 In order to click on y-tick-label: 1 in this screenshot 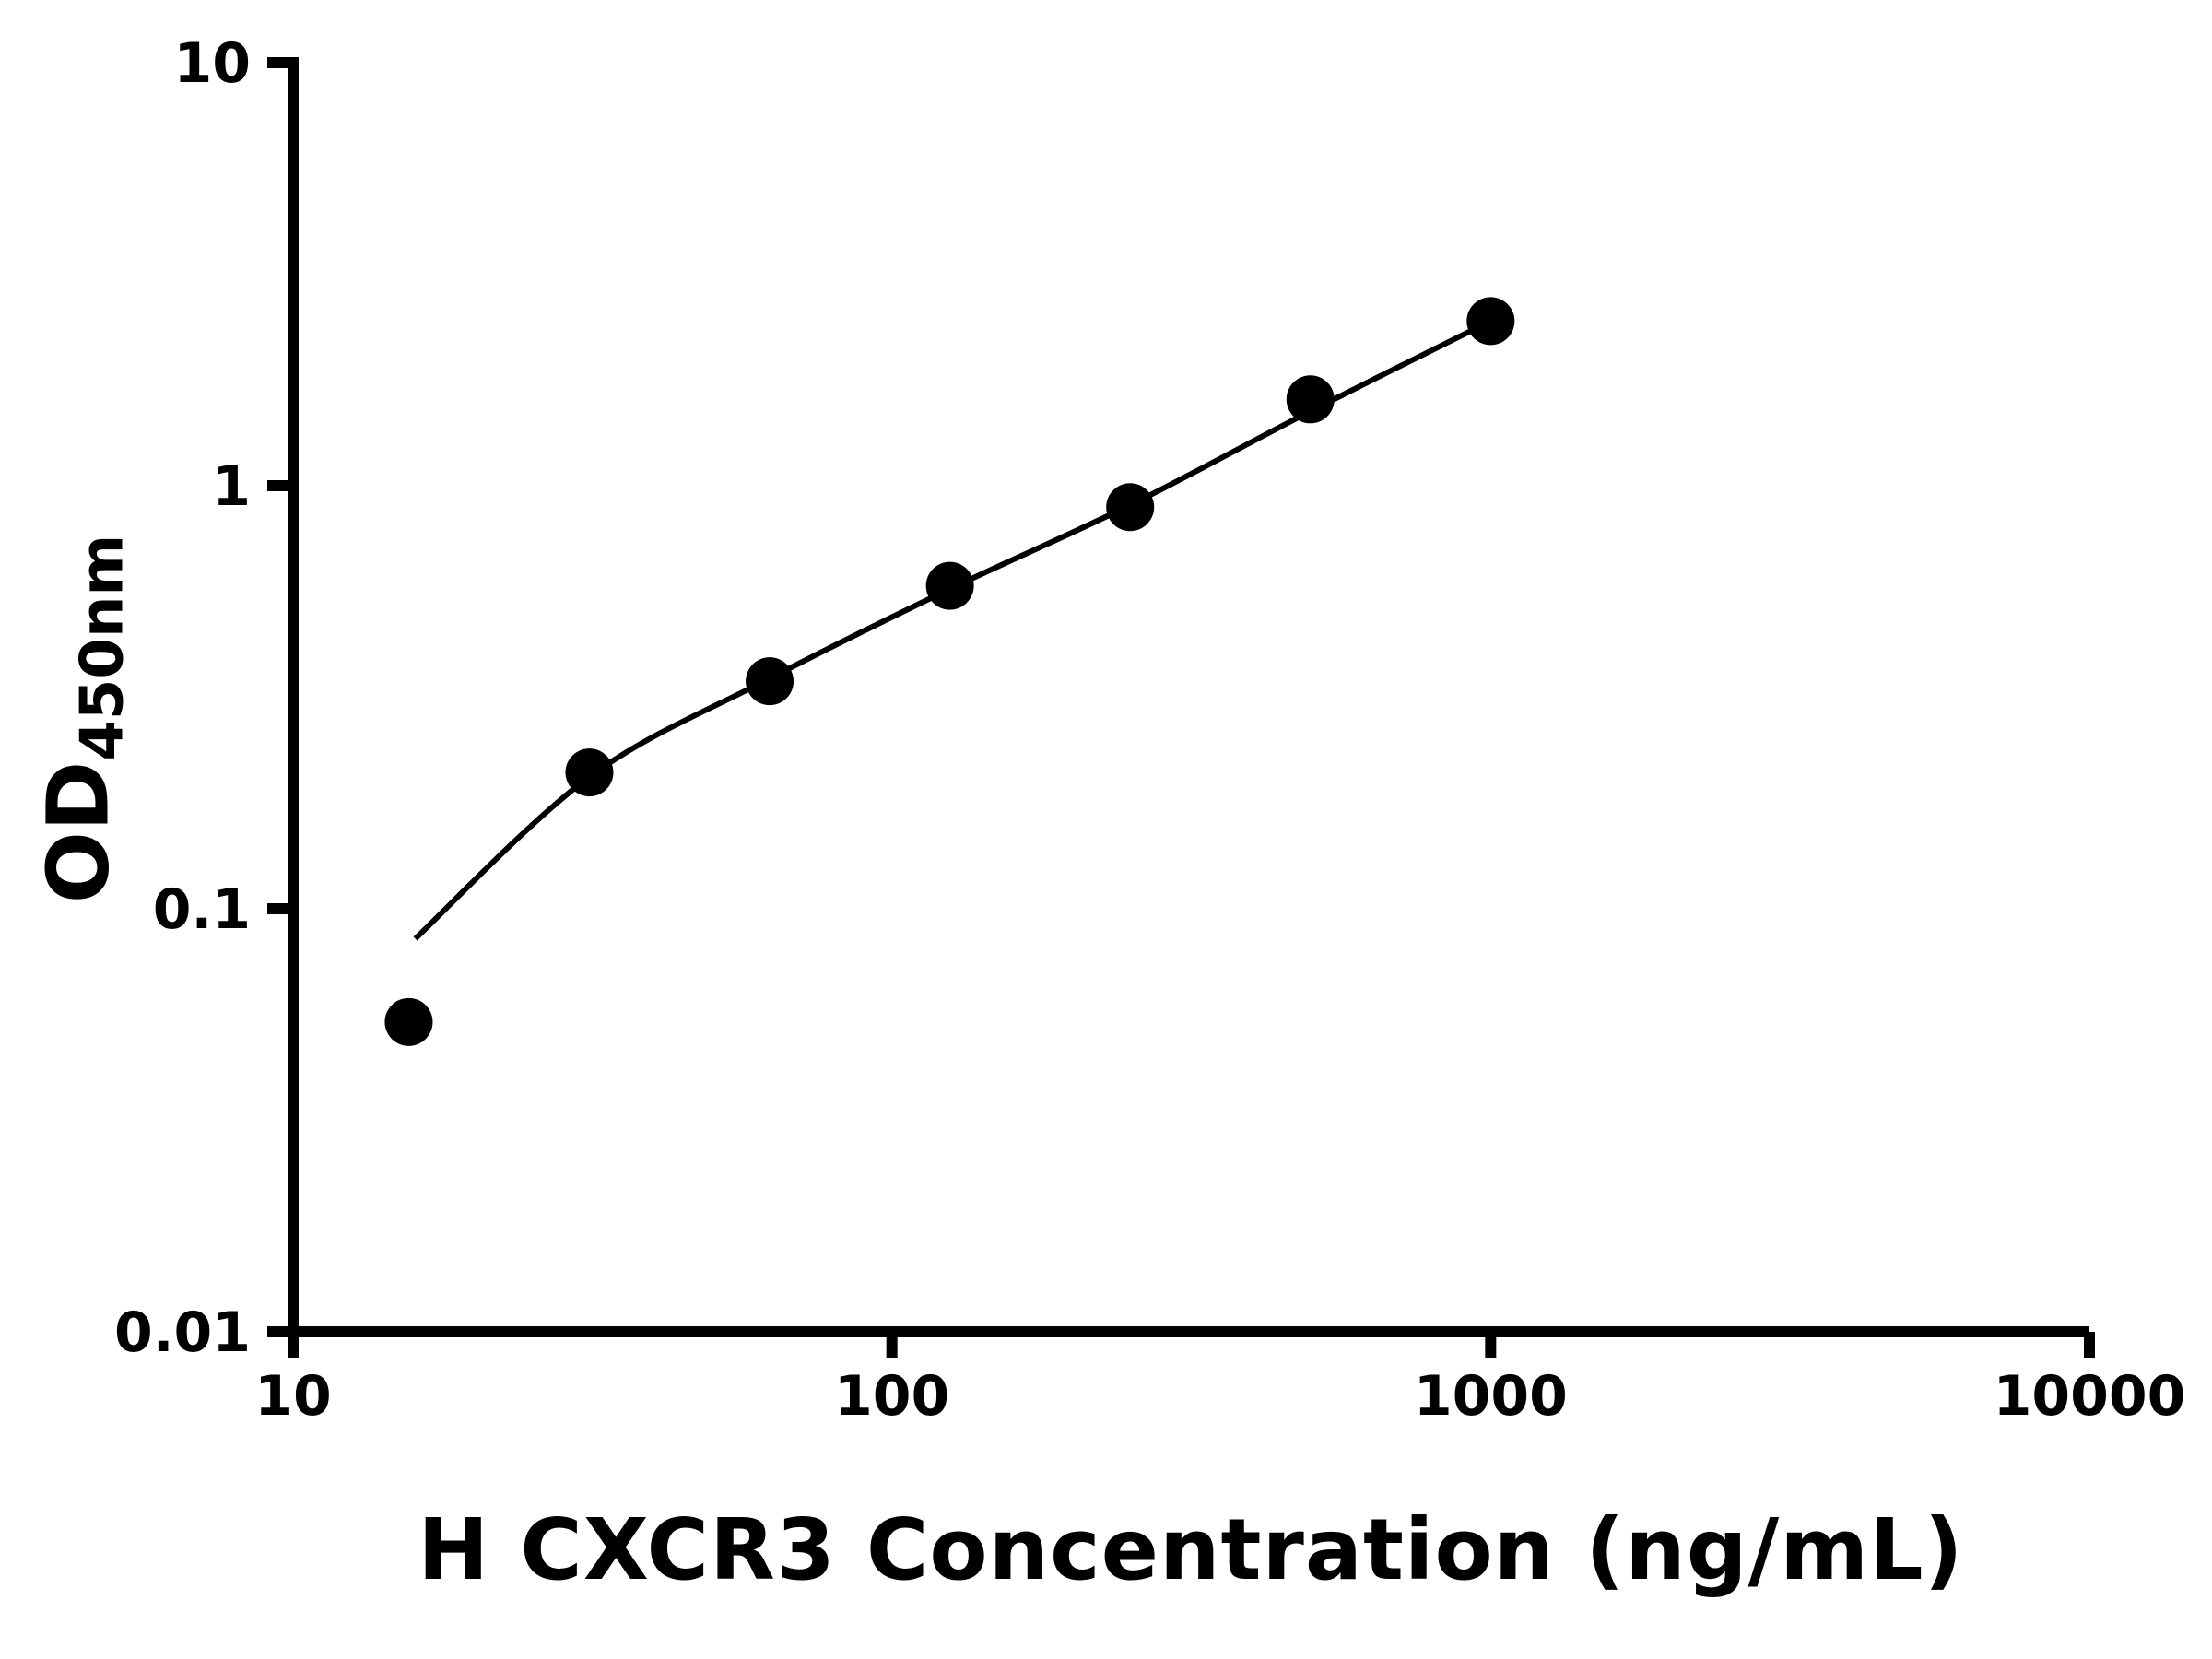, I will do `click(231, 486)`.